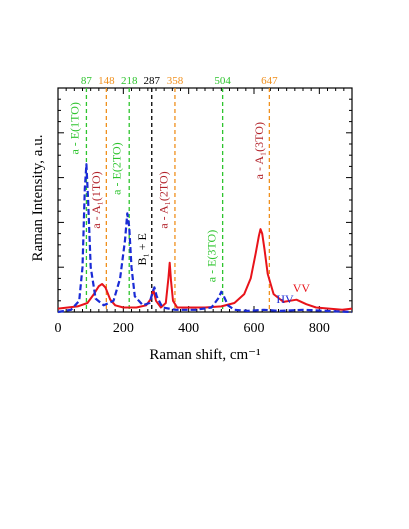 The width and height of the screenshot is (409, 529). I want to click on x-tick-label: 200, so click(123, 328).